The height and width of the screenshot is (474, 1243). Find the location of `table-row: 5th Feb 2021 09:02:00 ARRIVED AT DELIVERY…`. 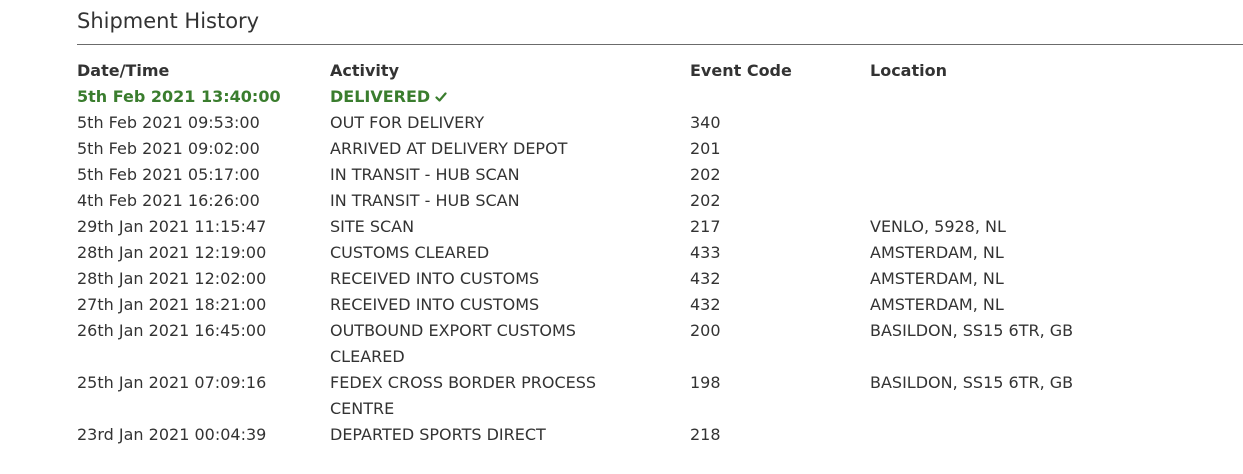

table-row: 5th Feb 2021 09:02:00 ARRIVED AT DELIVERY… is located at coordinates (660, 149).